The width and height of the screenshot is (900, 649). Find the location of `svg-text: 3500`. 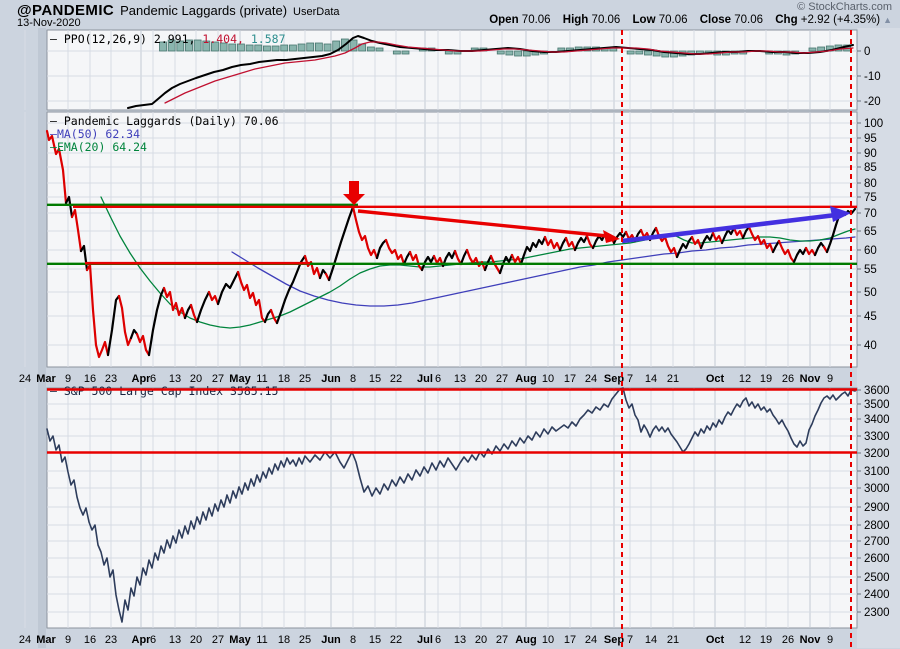

svg-text: 3500 is located at coordinates (877, 405).